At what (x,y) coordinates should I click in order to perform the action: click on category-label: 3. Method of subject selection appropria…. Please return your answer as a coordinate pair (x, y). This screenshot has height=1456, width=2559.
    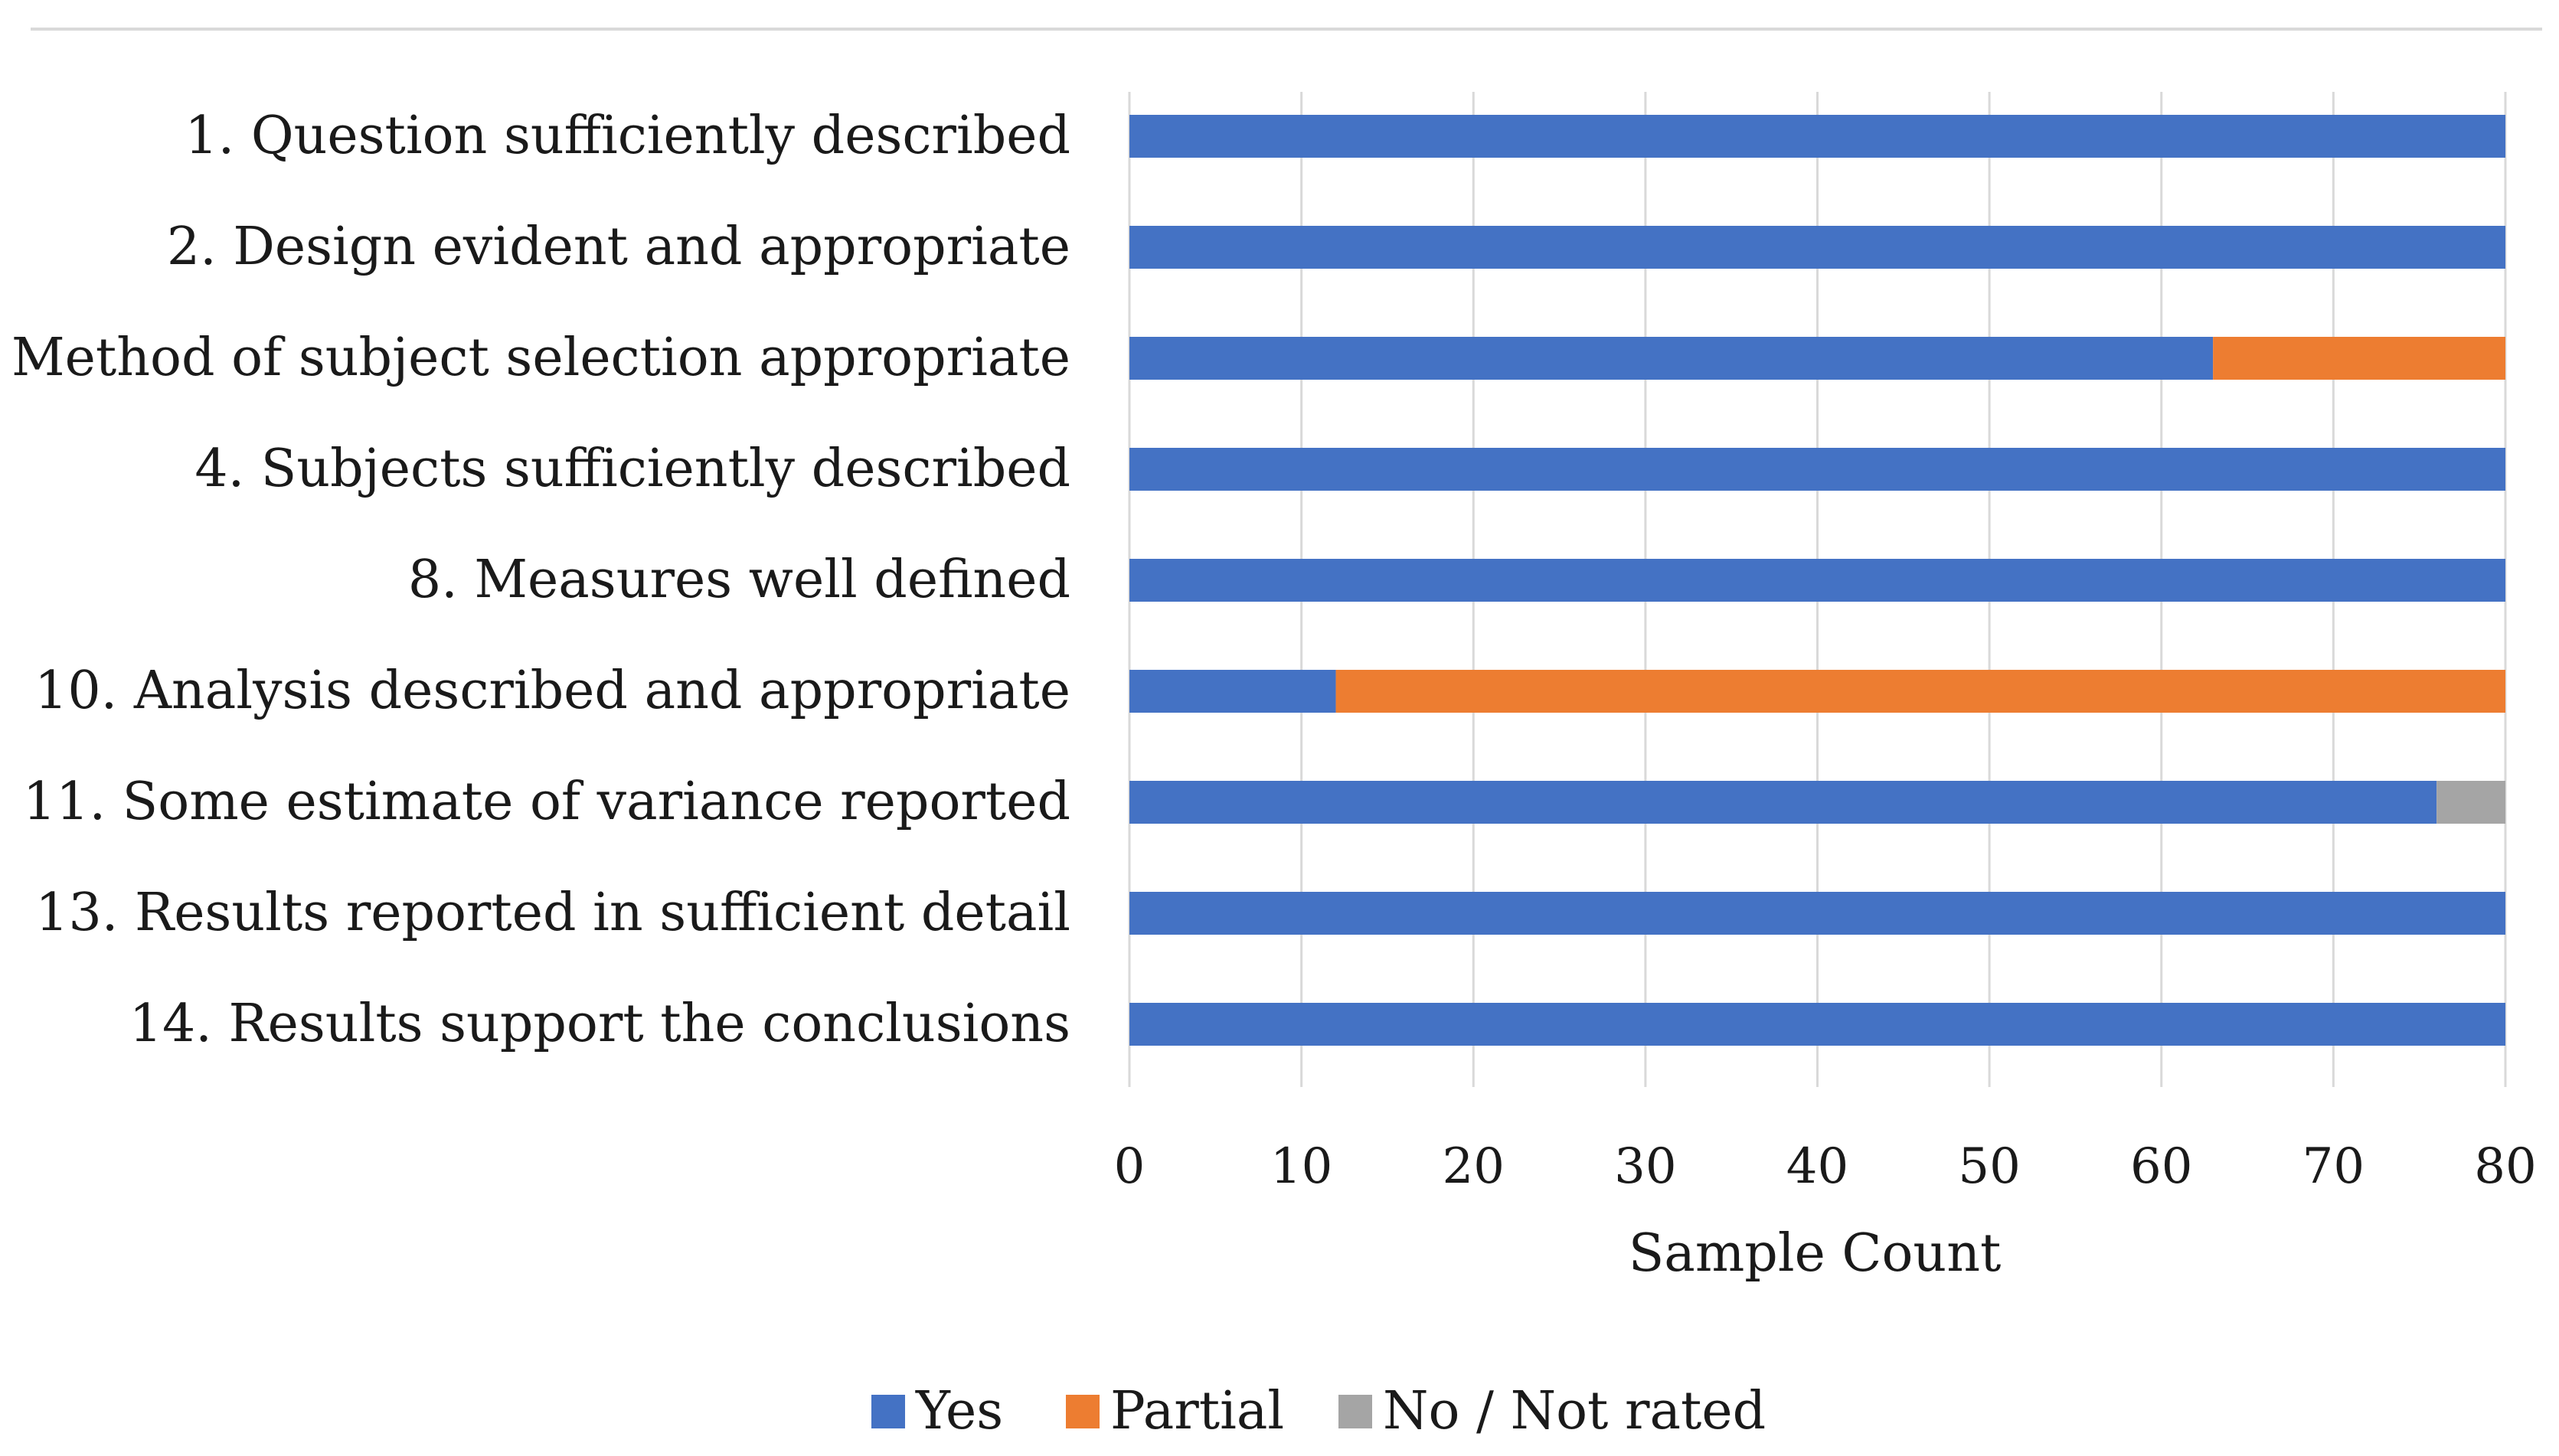
    Looking at the image, I should click on (535, 358).